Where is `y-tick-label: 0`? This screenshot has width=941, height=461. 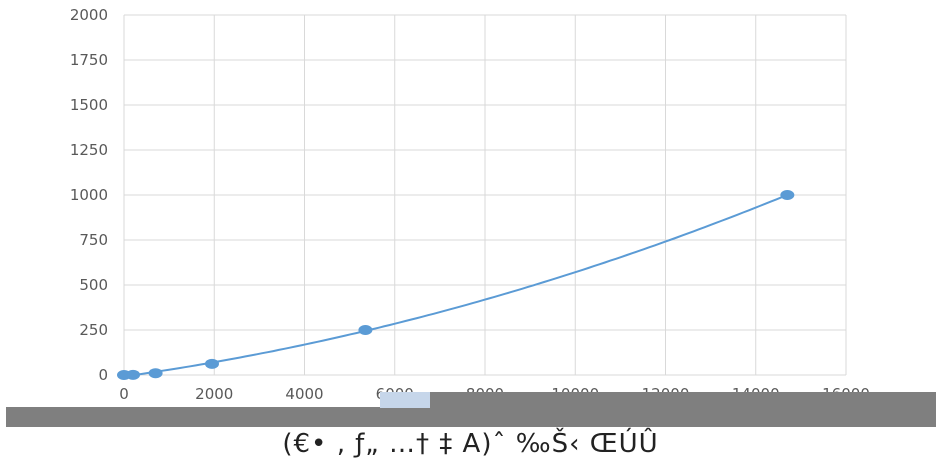 y-tick-label: 0 is located at coordinates (103, 375).